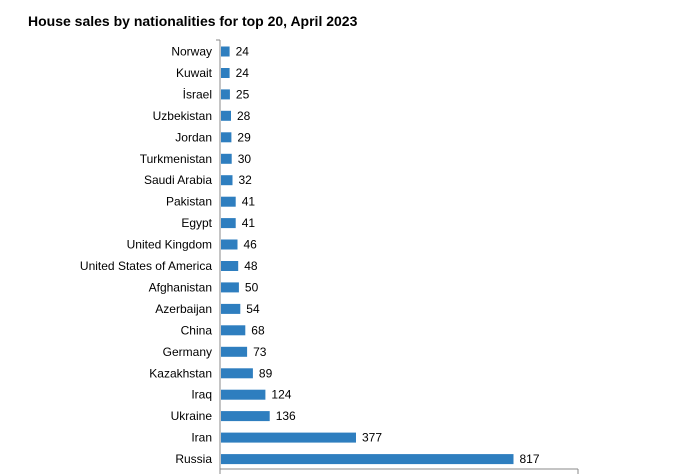  What do you see at coordinates (193, 137) in the screenshot?
I see `category-label-4: Jordan` at bounding box center [193, 137].